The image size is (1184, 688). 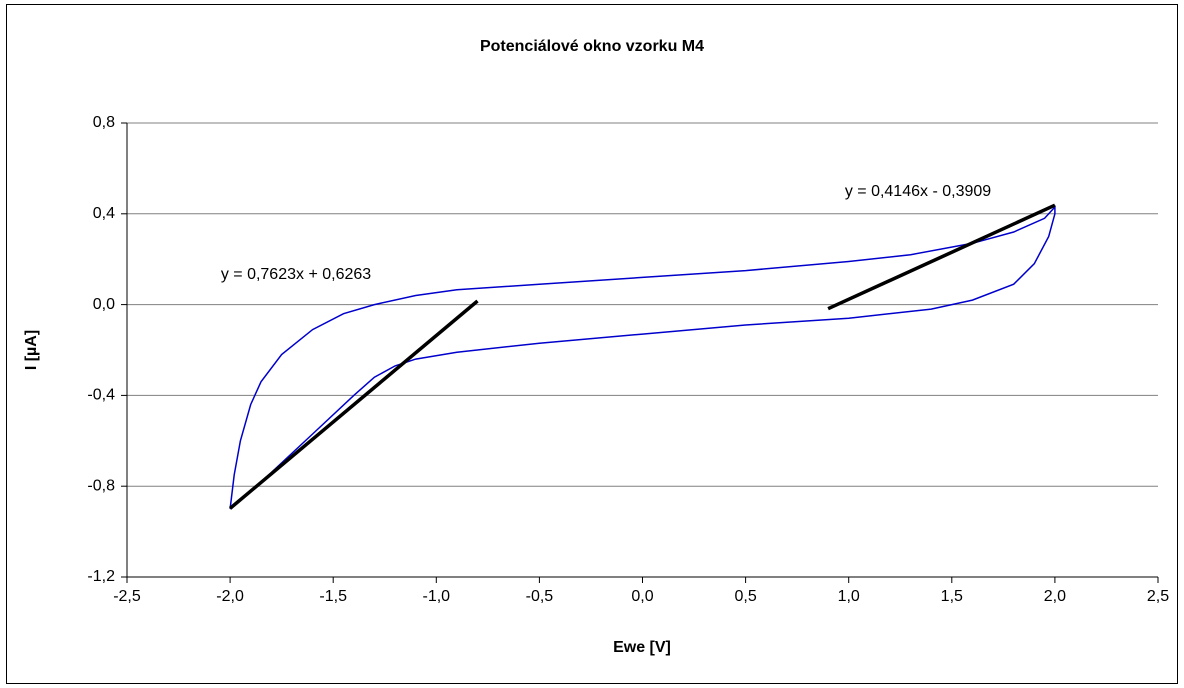 What do you see at coordinates (592, 46) in the screenshot?
I see `chart-title: Potenciálové okno vzorku M4` at bounding box center [592, 46].